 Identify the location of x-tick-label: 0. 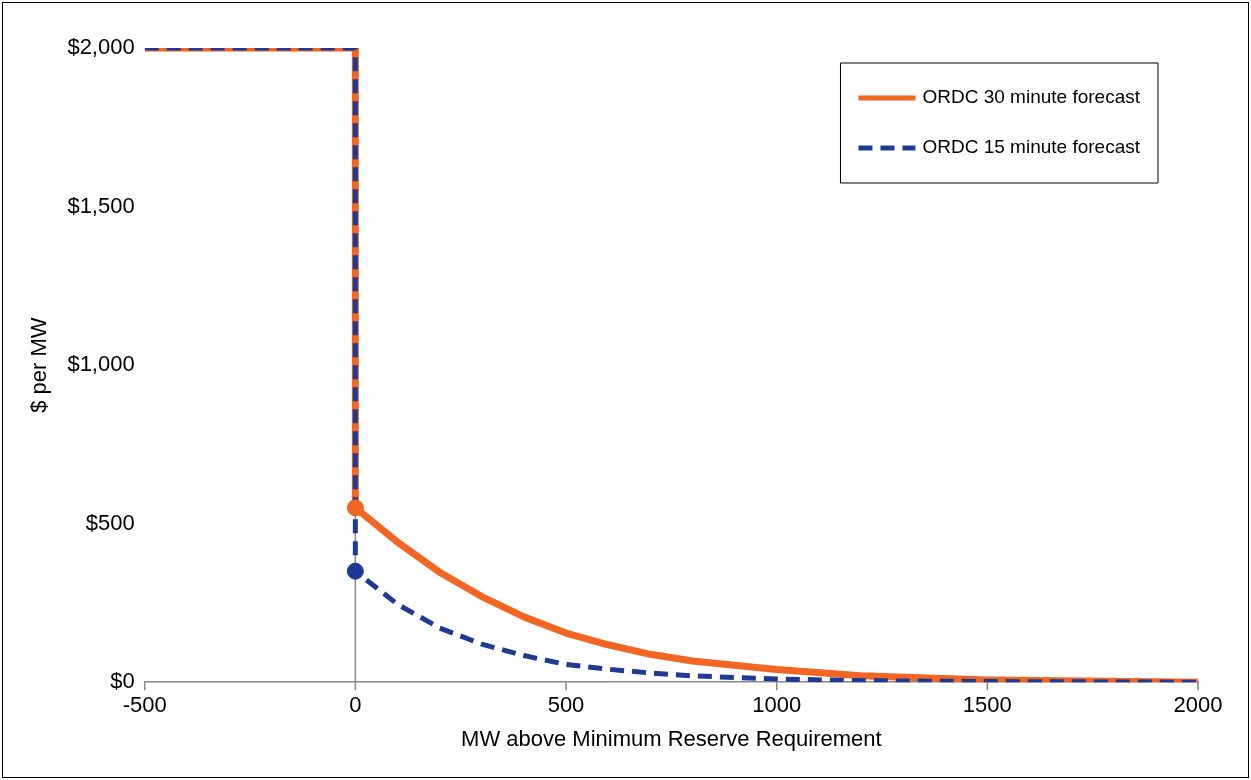
(355, 705).